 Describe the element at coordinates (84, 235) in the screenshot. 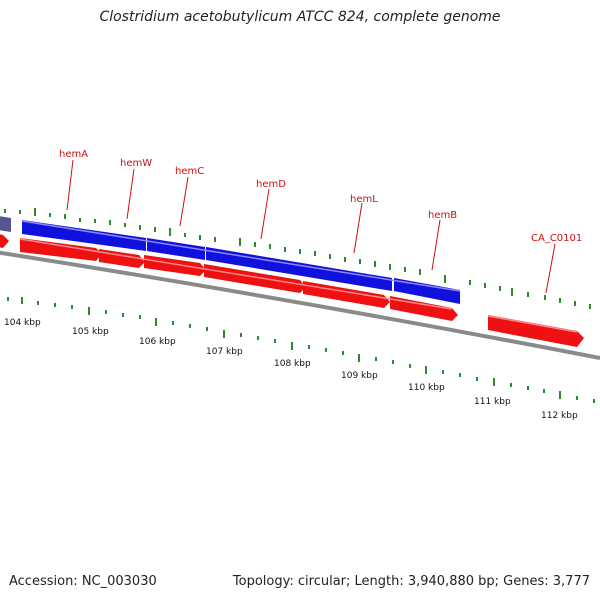

I see `forward-gene-hemA` at that location.